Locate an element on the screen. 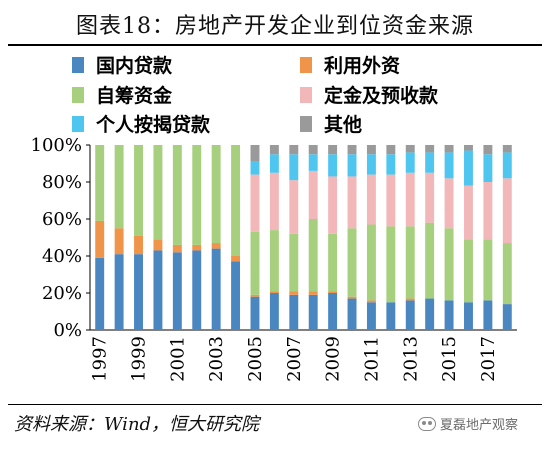  bar-deposits_advance-2012 is located at coordinates (391, 200).